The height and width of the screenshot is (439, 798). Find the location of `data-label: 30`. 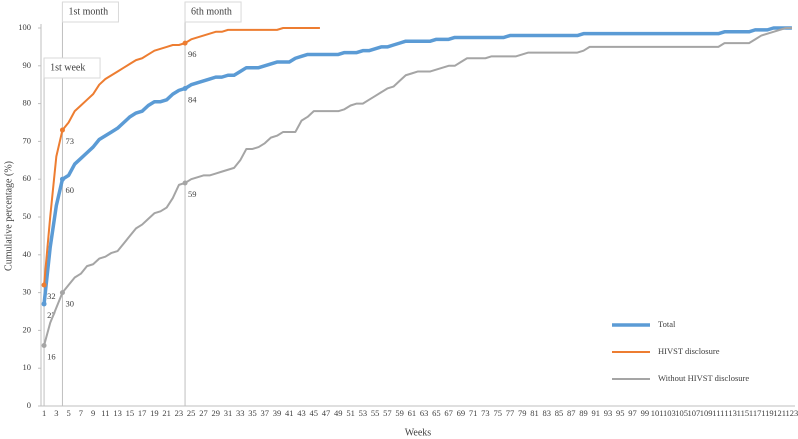

data-label: 30 is located at coordinates (69, 304).